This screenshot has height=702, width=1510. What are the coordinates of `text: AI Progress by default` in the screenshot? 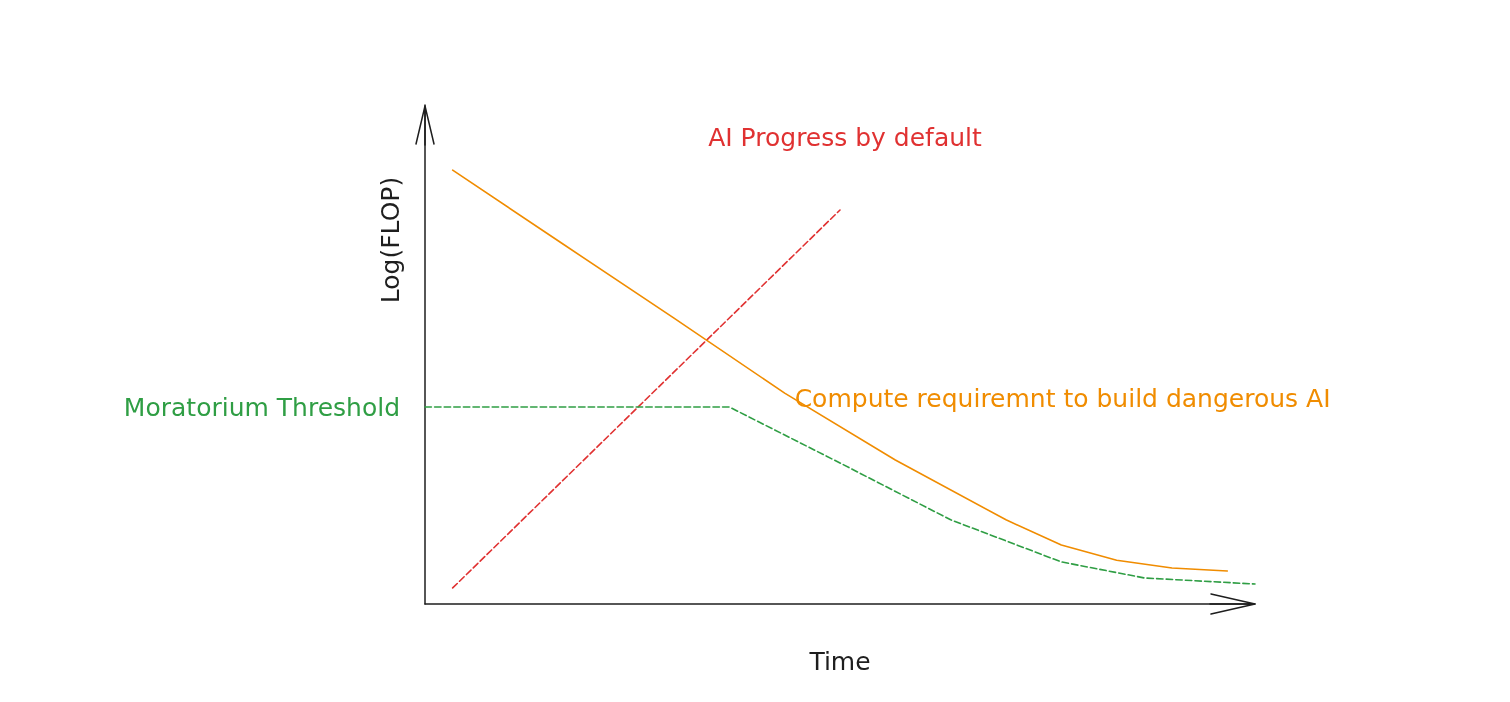 It's located at (845, 138).